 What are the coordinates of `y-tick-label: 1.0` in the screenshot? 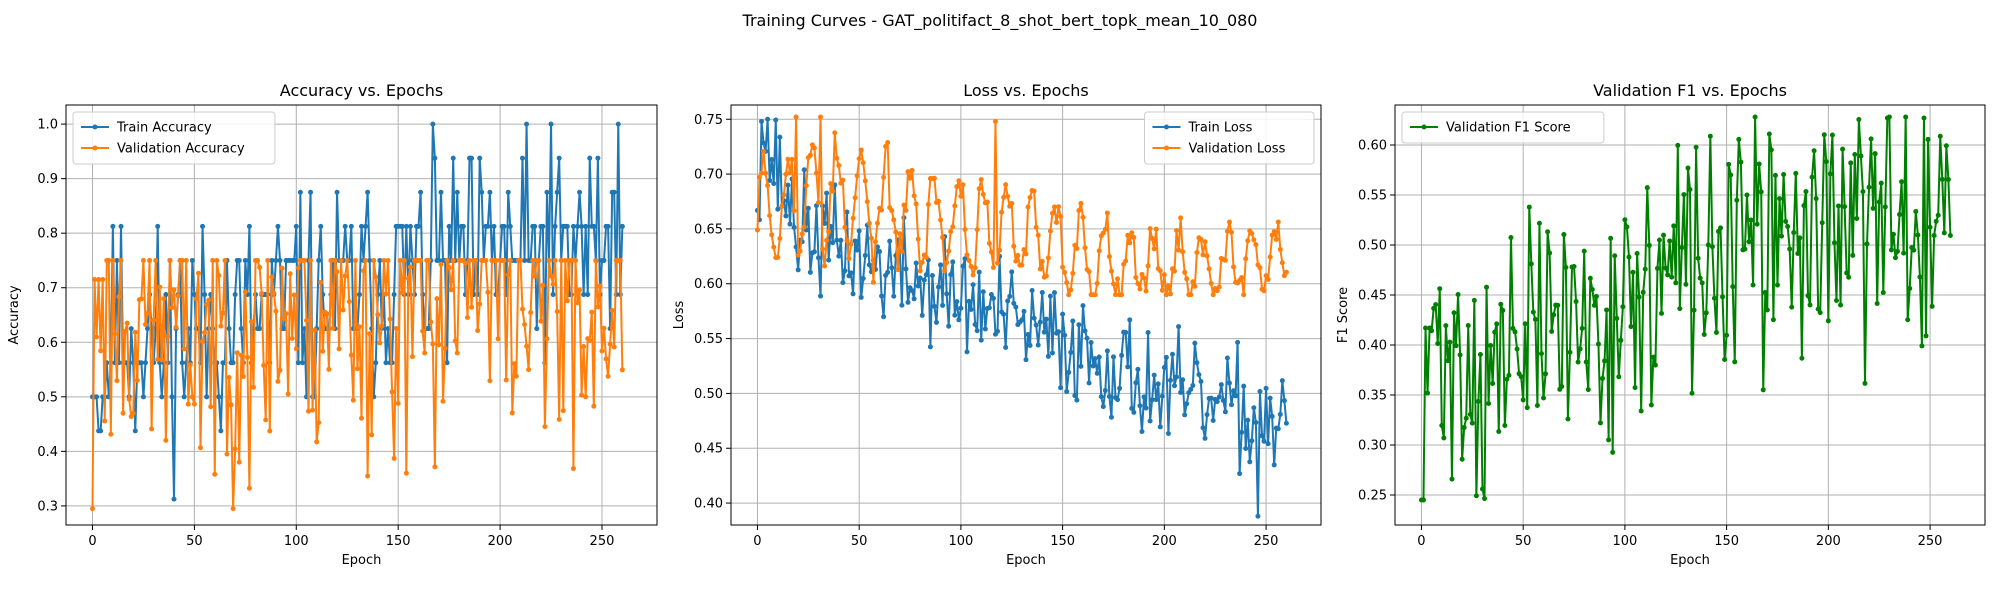 It's located at (47, 125).